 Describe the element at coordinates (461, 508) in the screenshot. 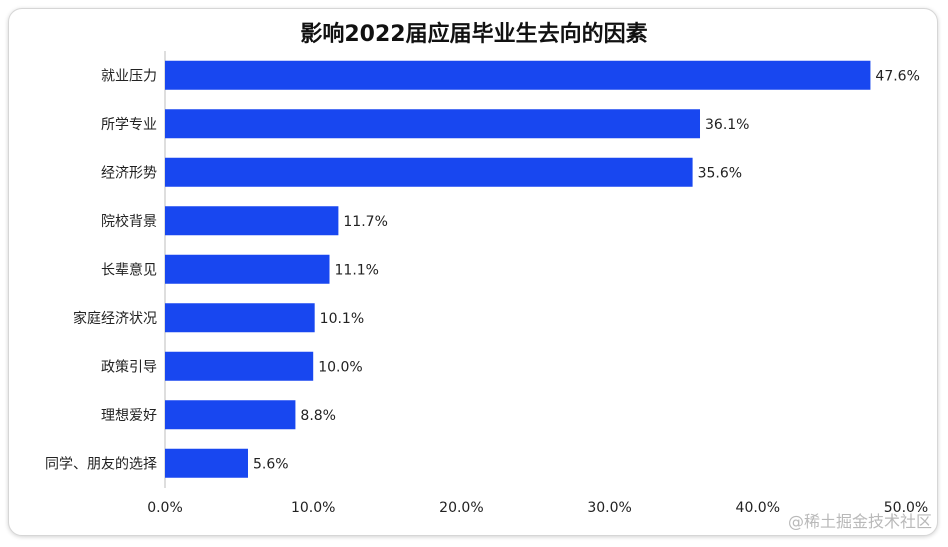

I see `x-tick-label: 20.0%` at that location.